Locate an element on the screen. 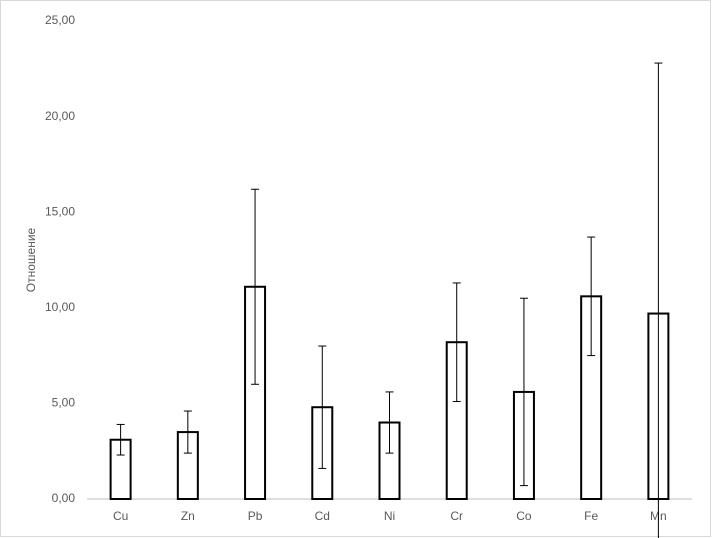 The height and width of the screenshot is (538, 712). x-tick-label: Fe is located at coordinates (591, 516).